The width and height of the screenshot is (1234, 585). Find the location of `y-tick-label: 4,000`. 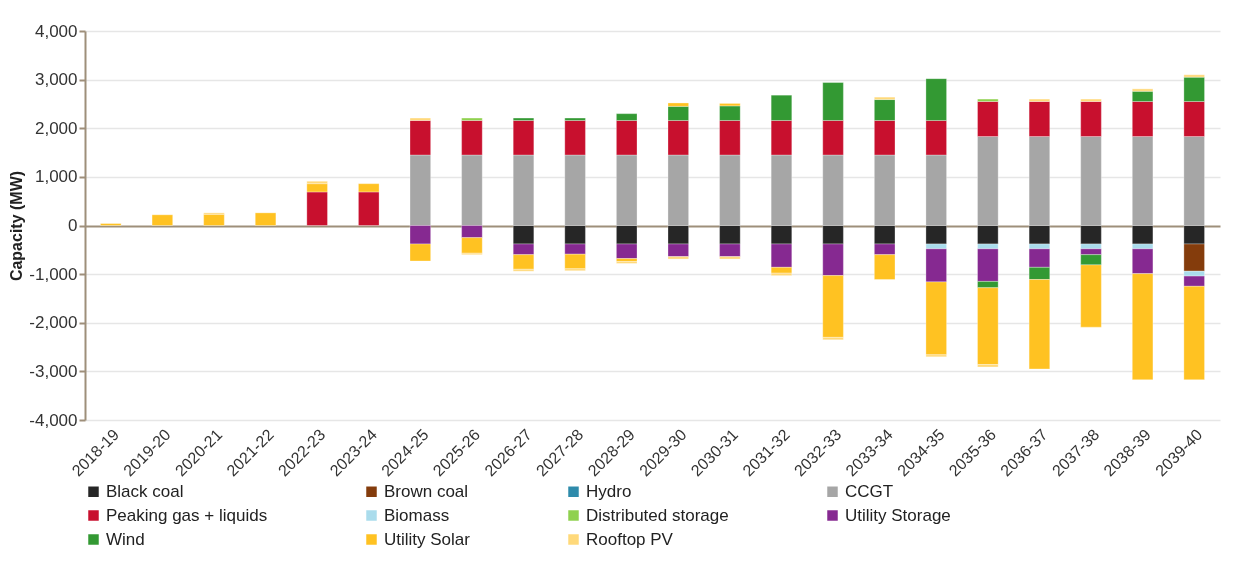

y-tick-label: 4,000 is located at coordinates (56, 31).